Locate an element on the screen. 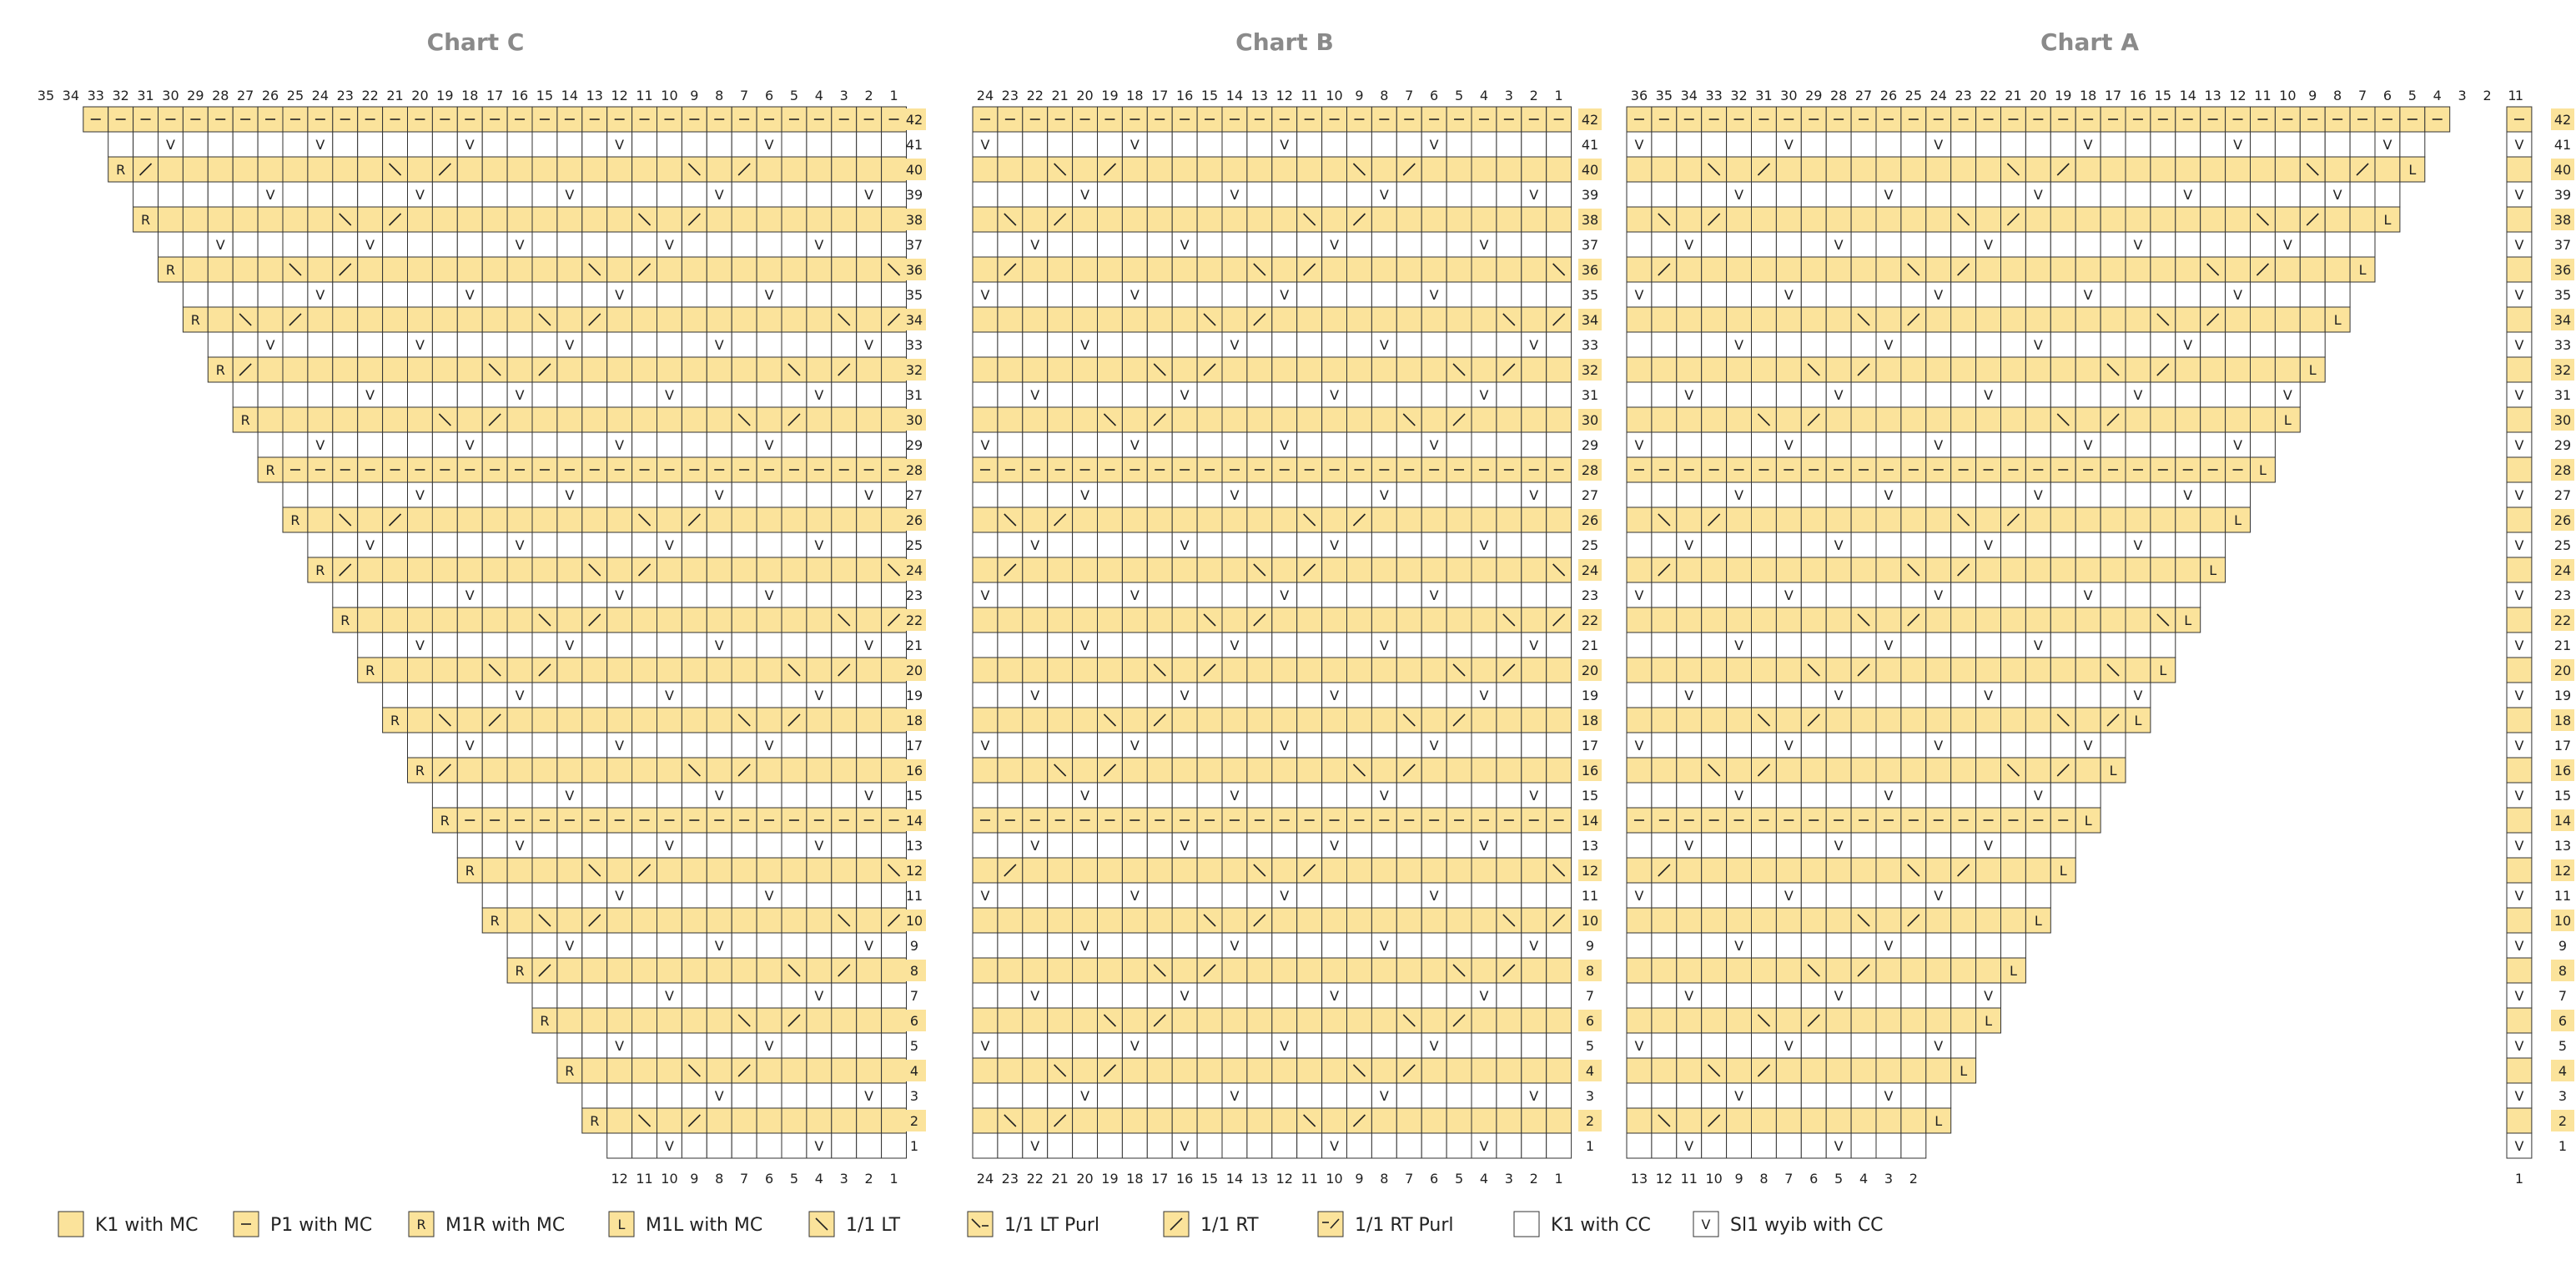 The width and height of the screenshot is (2576, 1275). row-number: 13 is located at coordinates (914, 846).